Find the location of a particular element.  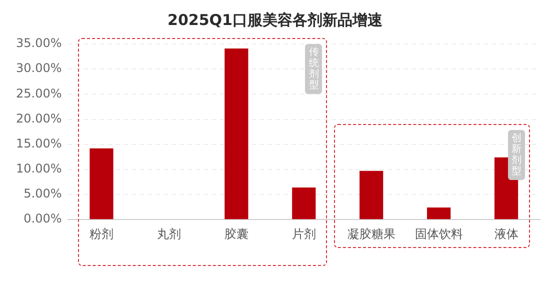

x-tick-label: 丸剂 is located at coordinates (168, 233).